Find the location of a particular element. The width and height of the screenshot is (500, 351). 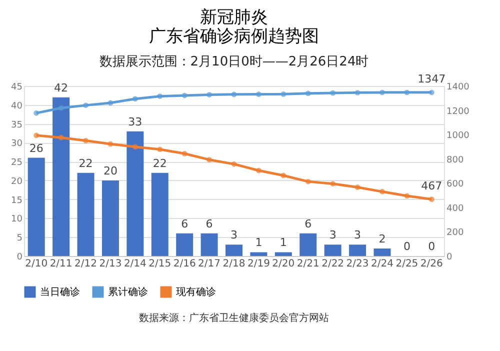

text: 广东省确诊病例趋势图 is located at coordinates (234, 36).